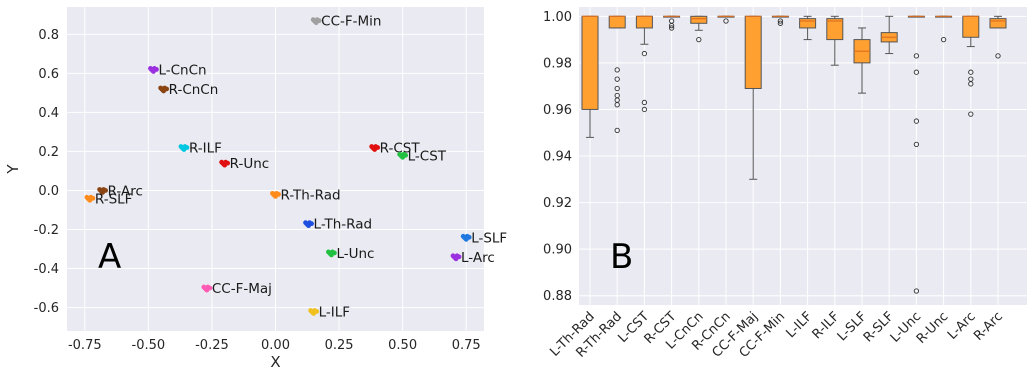  Describe the element at coordinates (242, 289) in the screenshot. I see `scatter-point-label: CC-F-Maj` at that location.